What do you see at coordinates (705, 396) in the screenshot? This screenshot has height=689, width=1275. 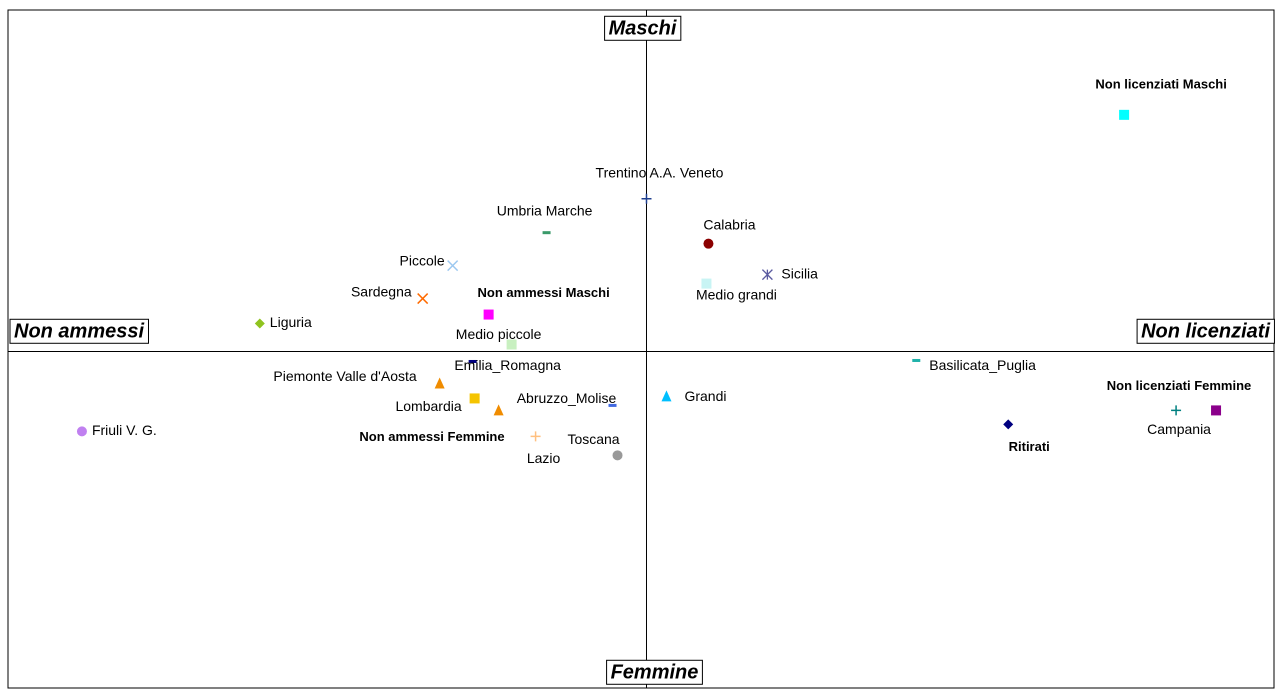 I see `point-label: Grandi` at bounding box center [705, 396].